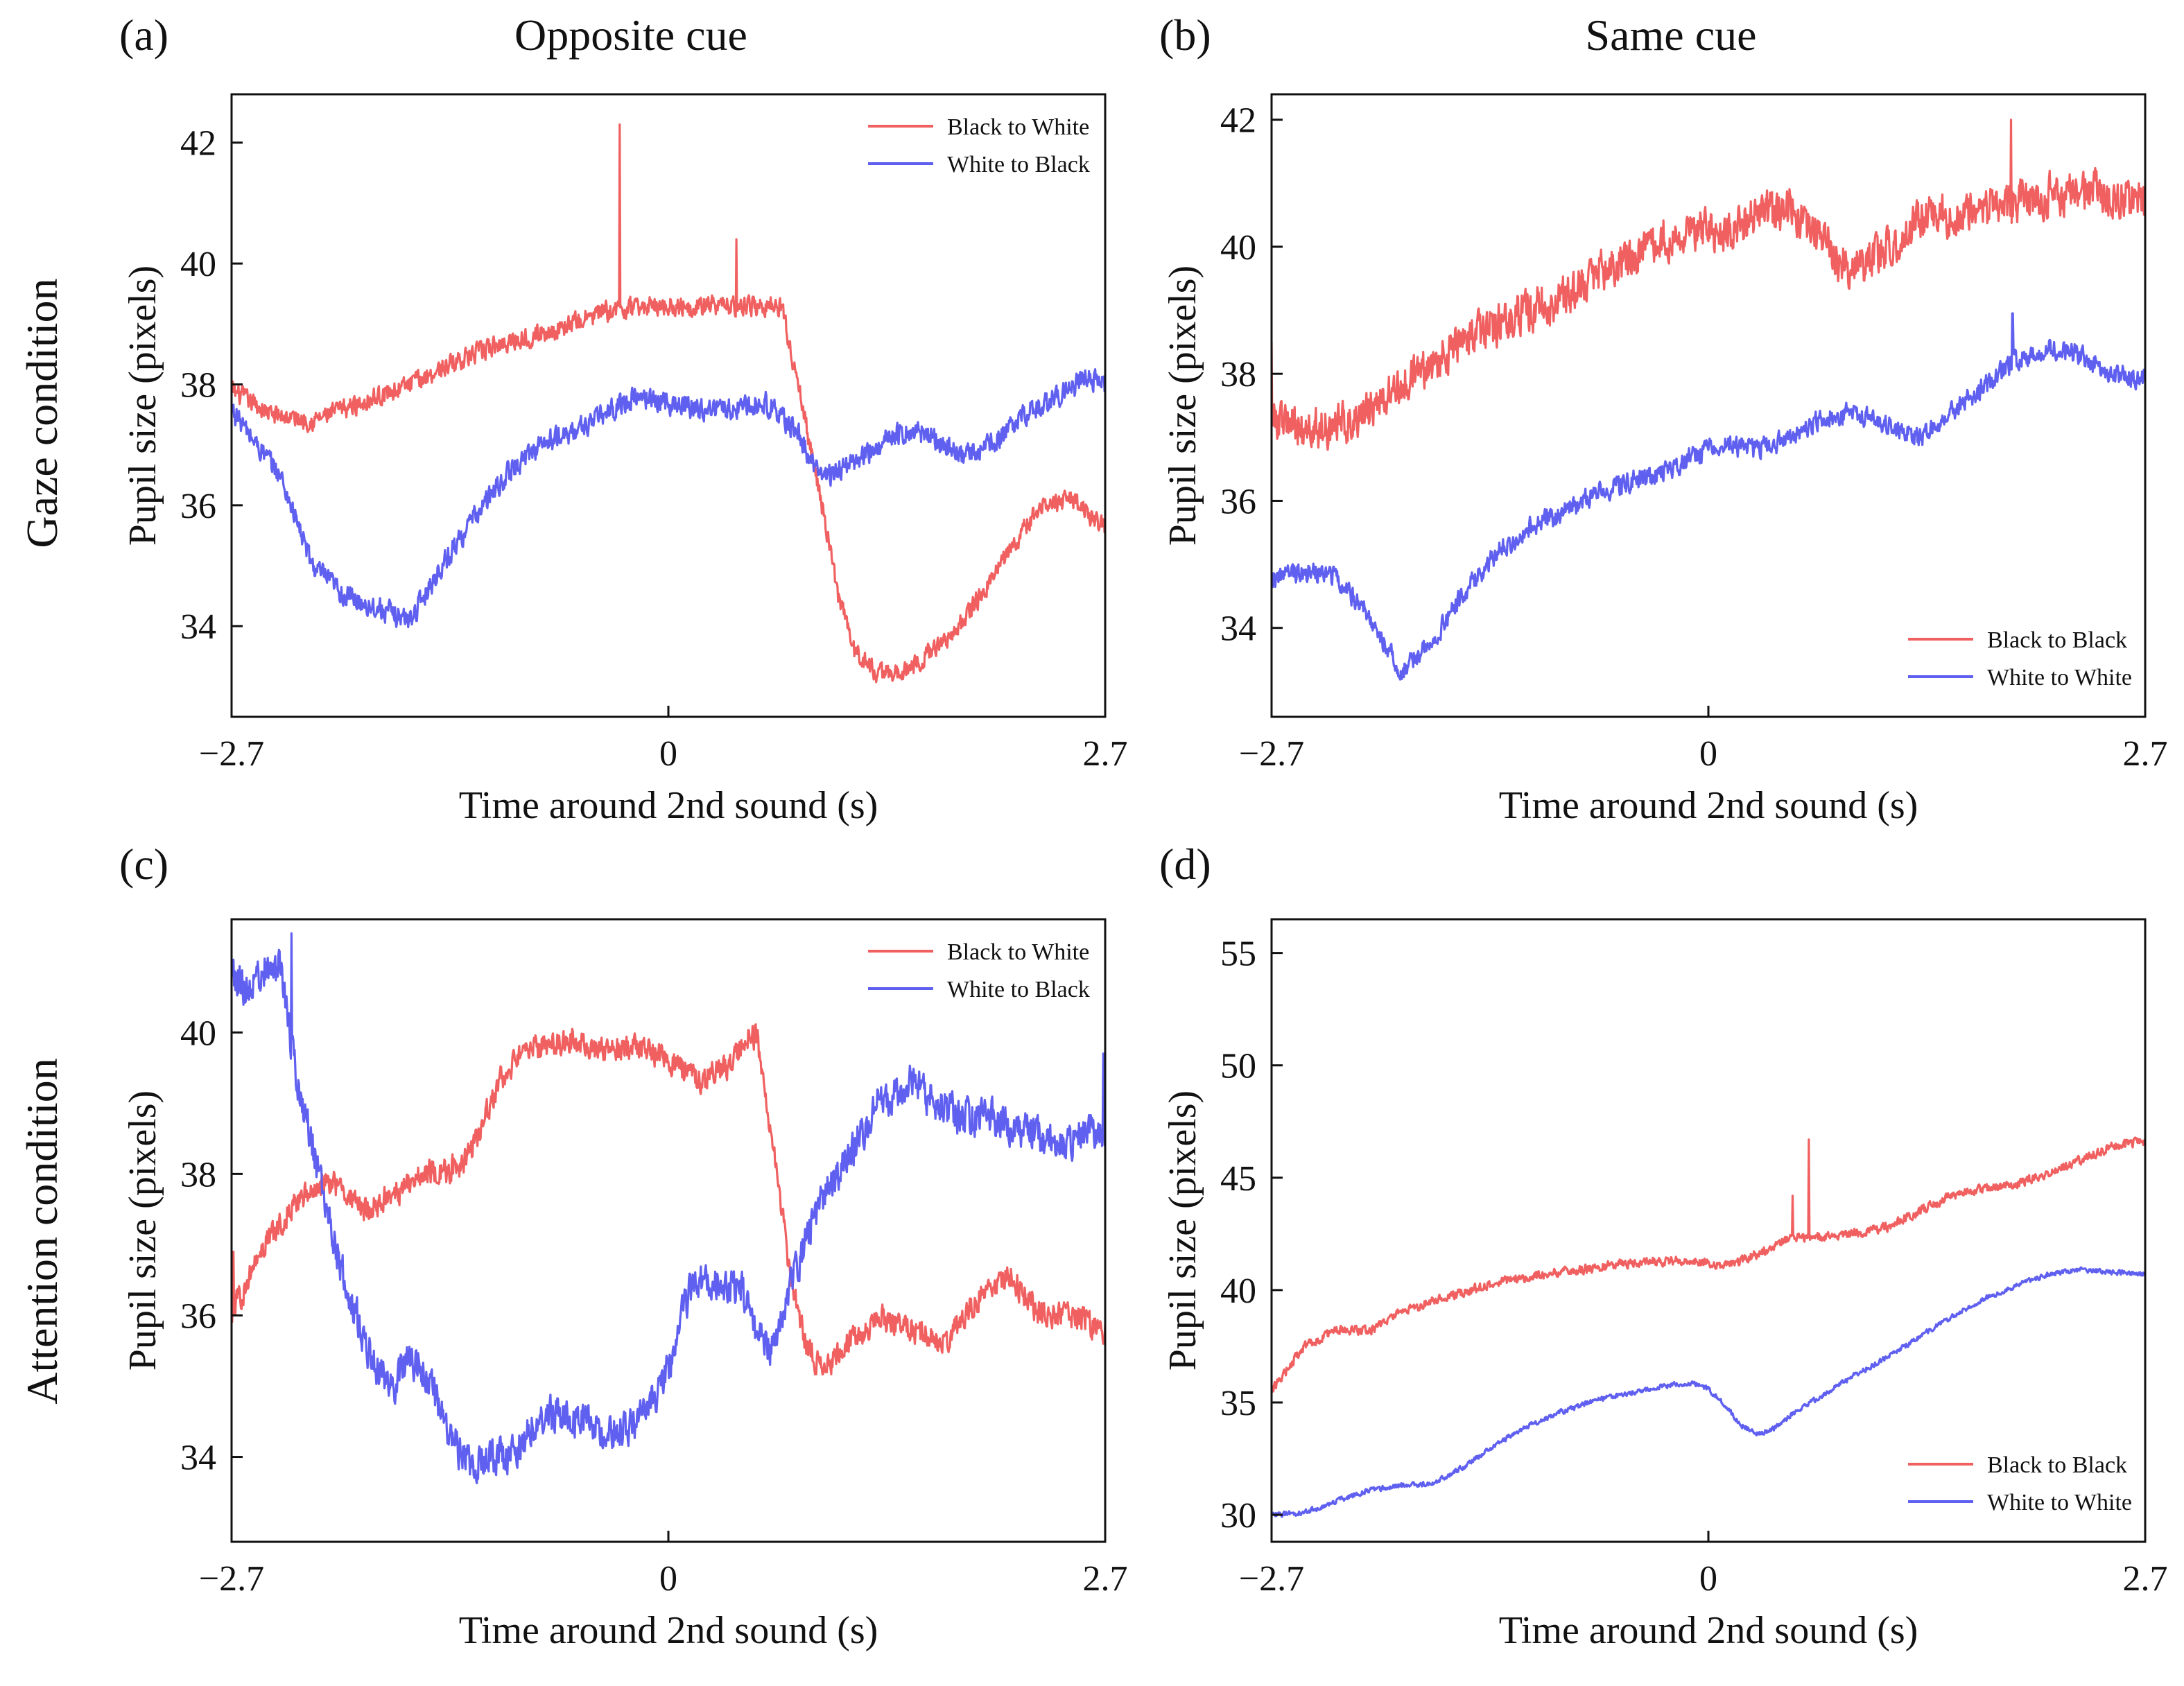  Describe the element at coordinates (2059, 1502) in the screenshot. I see `legend-label-d-white-to-white: White to White` at that location.